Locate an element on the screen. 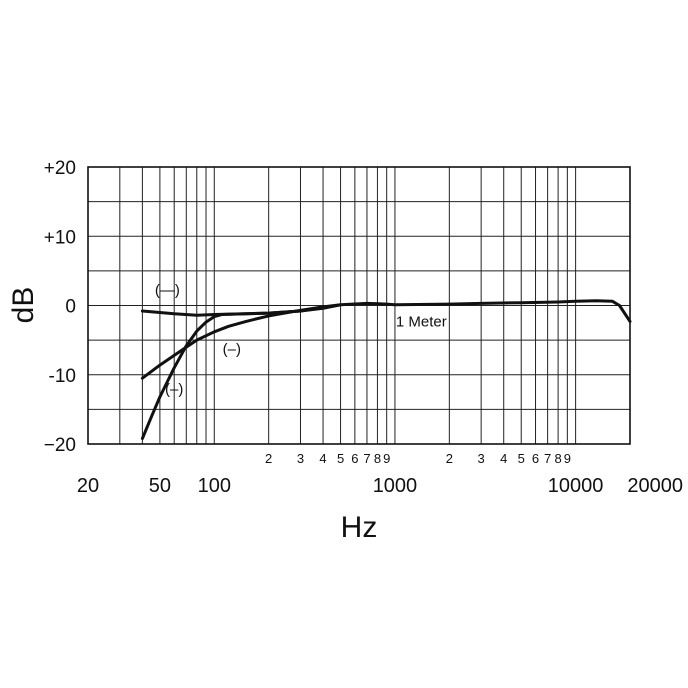  x-tick-label-major: 50 is located at coordinates (160, 486).